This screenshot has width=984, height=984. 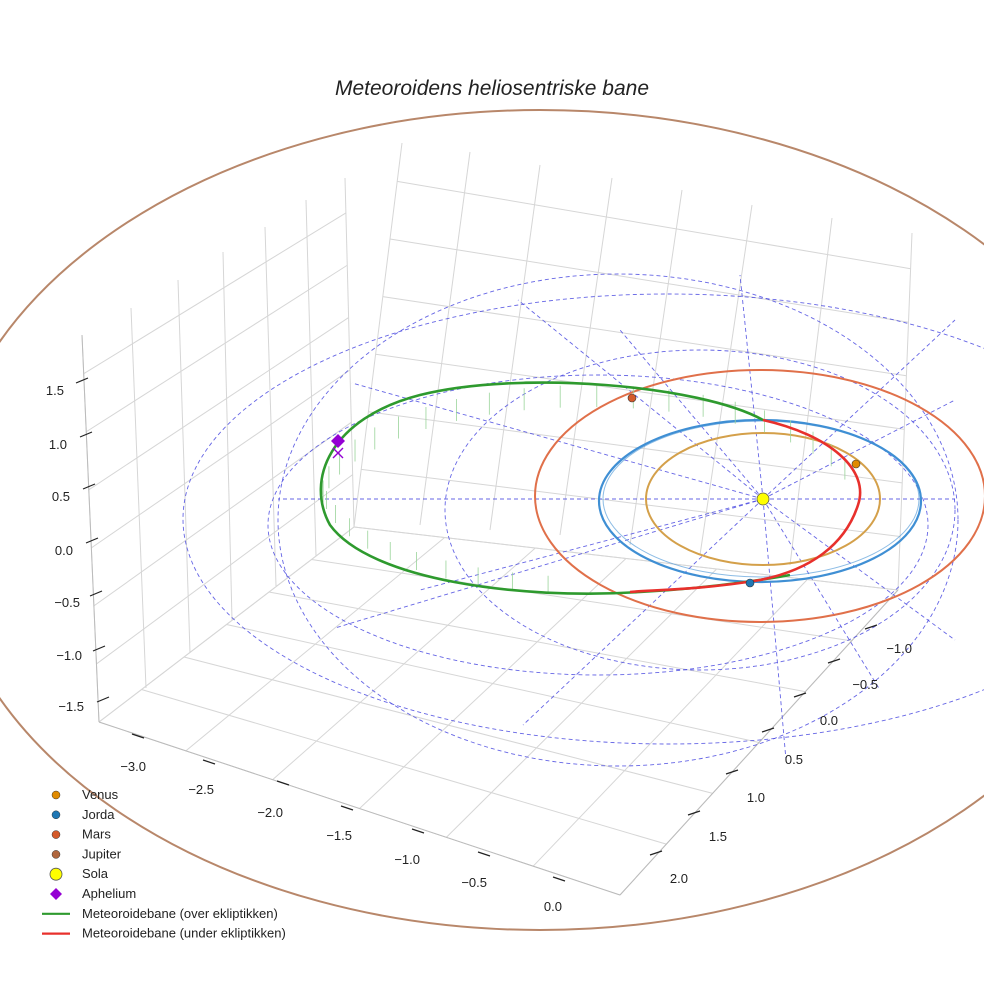 What do you see at coordinates (492, 88) in the screenshot?
I see `chart-title: Meteoroidens heliosentriske bane` at bounding box center [492, 88].